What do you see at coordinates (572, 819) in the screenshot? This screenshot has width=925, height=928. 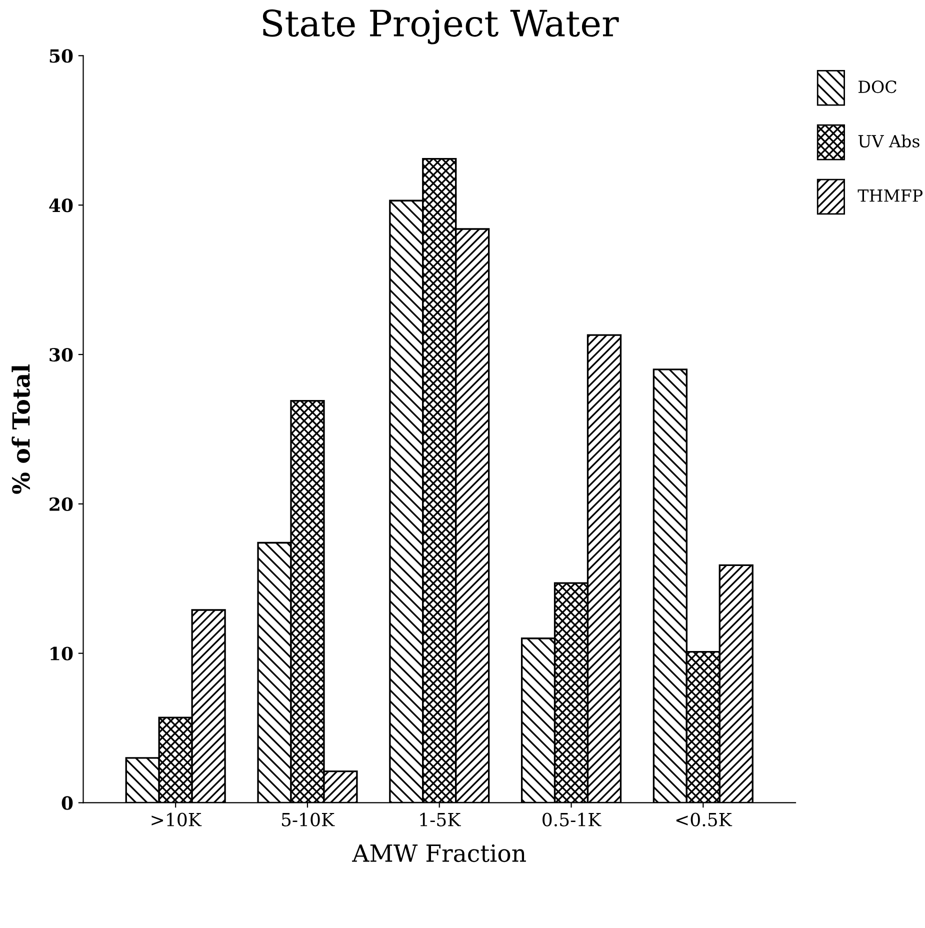 I see `x-tick-label: 0.5-1K` at bounding box center [572, 819].